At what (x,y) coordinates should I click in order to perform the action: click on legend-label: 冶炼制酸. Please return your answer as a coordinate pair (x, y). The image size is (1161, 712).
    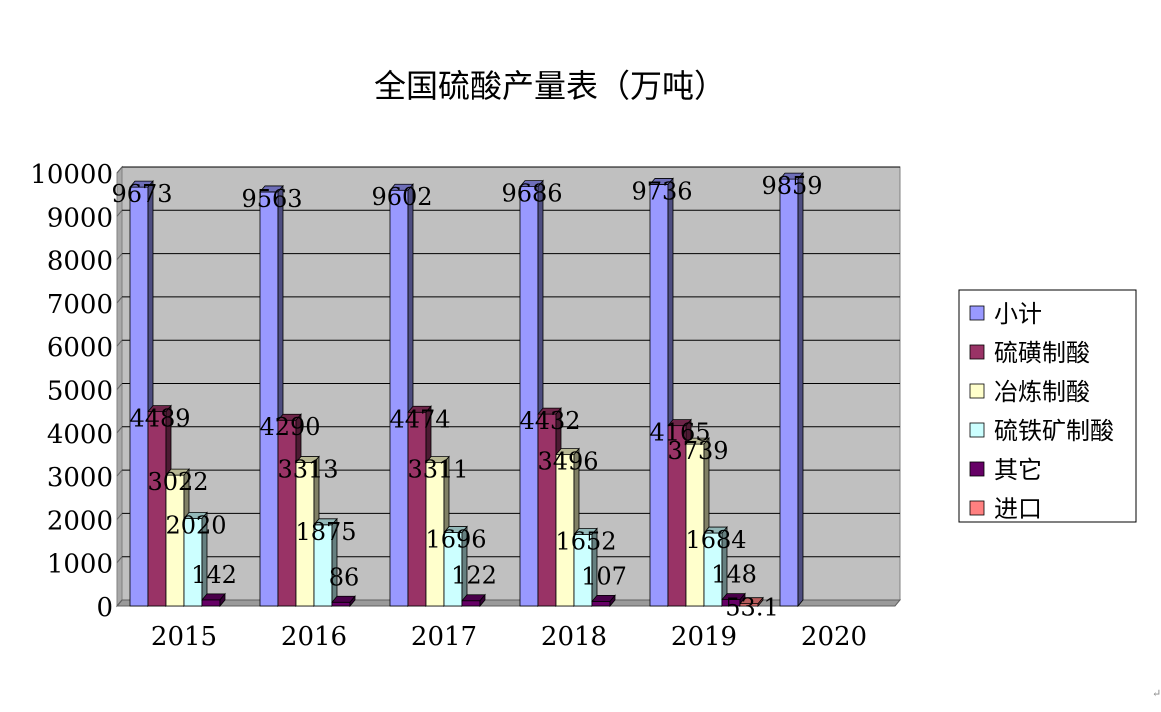
    Looking at the image, I should click on (1042, 392).